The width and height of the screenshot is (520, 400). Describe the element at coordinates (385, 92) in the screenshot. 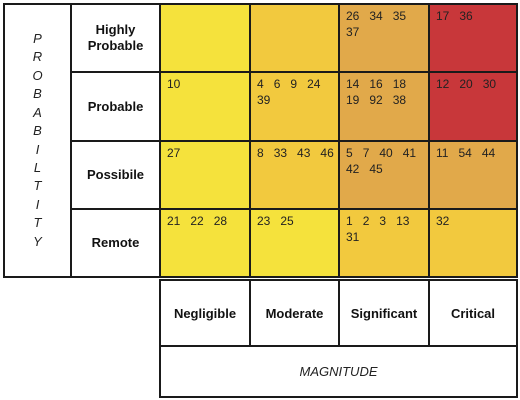

I see `cell-item-list: 14 16 18 19 92 38` at that location.